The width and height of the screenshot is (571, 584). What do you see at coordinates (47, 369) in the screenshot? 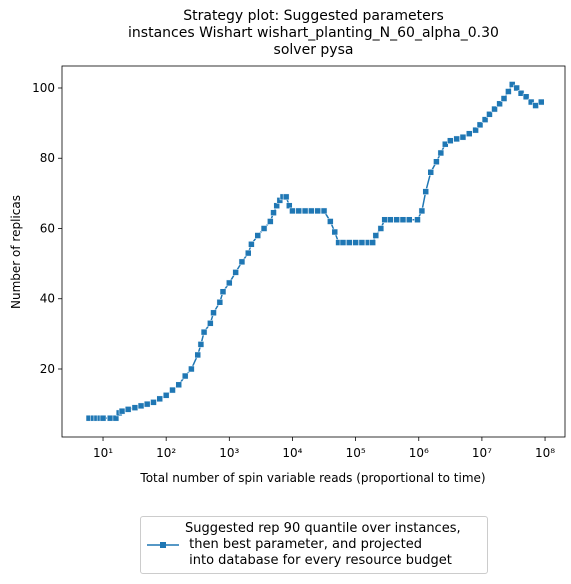
I see `y-tick-label: 20` at bounding box center [47, 369].